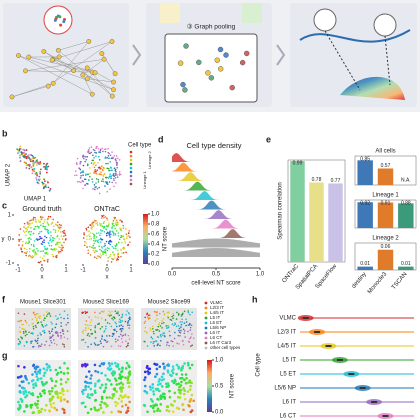  Describe the element at coordinates (216, 302) in the screenshot. I see `legend-label: VLMC` at that location.